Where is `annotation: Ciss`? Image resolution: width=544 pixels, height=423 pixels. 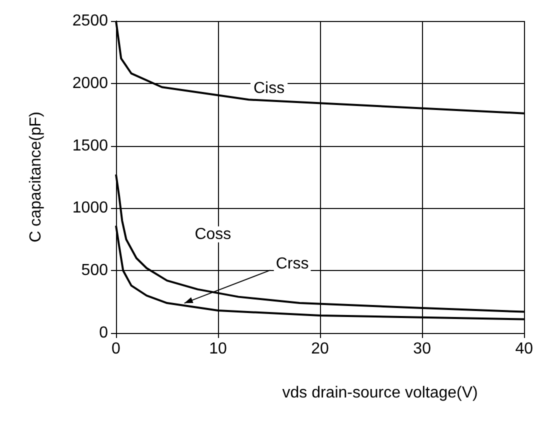 annotation: Ciss is located at coordinates (269, 88).